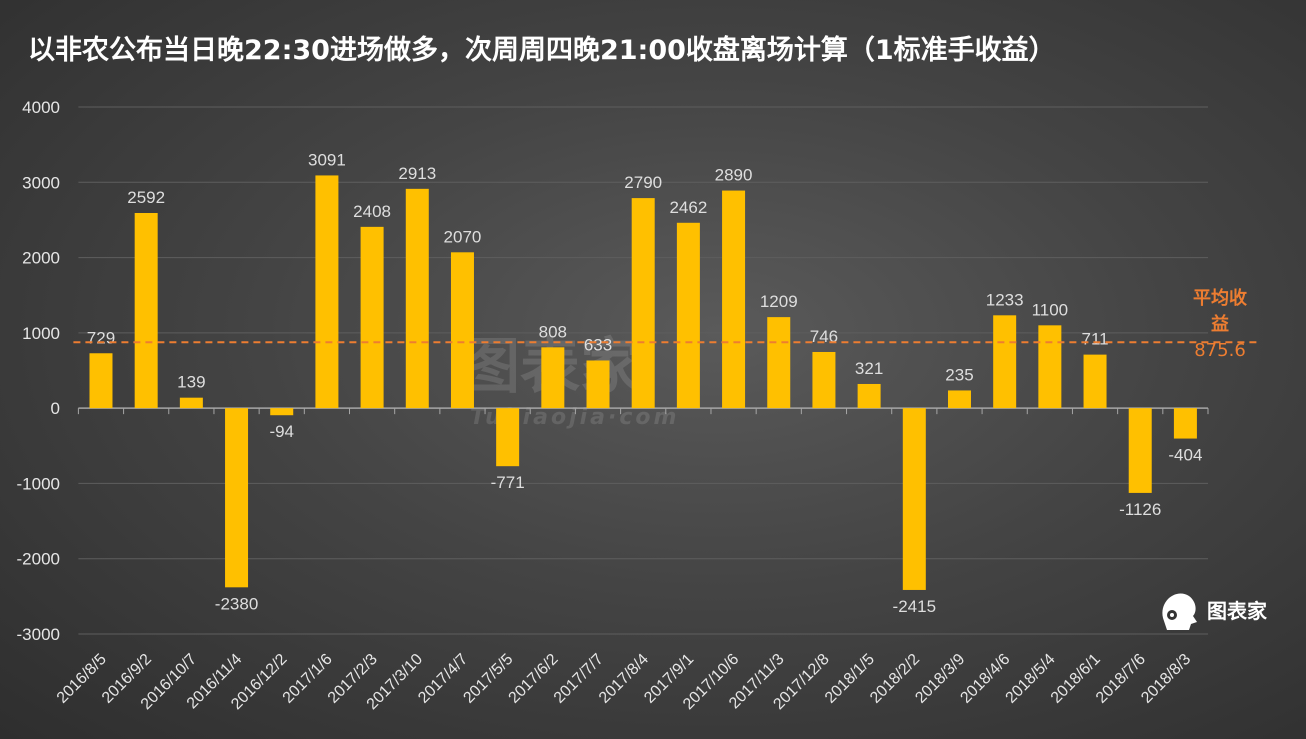 The width and height of the screenshot is (1306, 739). Describe the element at coordinates (1140, 509) in the screenshot. I see `data-label: -1126` at that location.